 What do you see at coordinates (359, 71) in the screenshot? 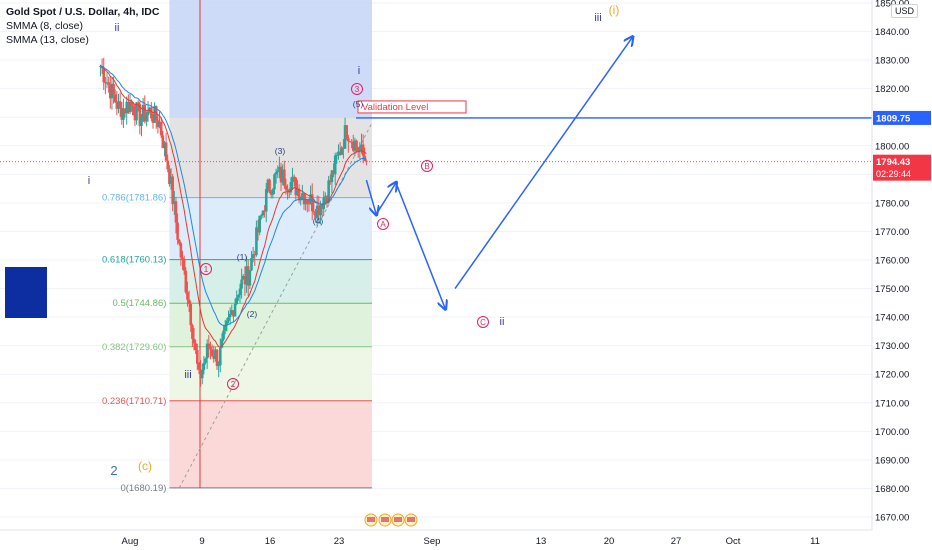
I see `wave-label-roman: i` at bounding box center [359, 71].